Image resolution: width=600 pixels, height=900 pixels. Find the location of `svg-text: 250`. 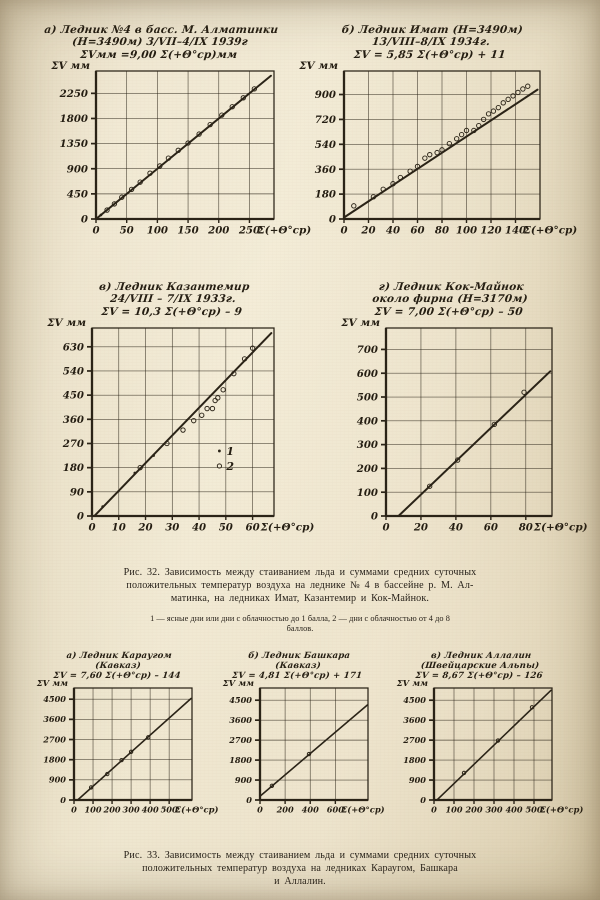

svg-text: 250 is located at coordinates (249, 231).